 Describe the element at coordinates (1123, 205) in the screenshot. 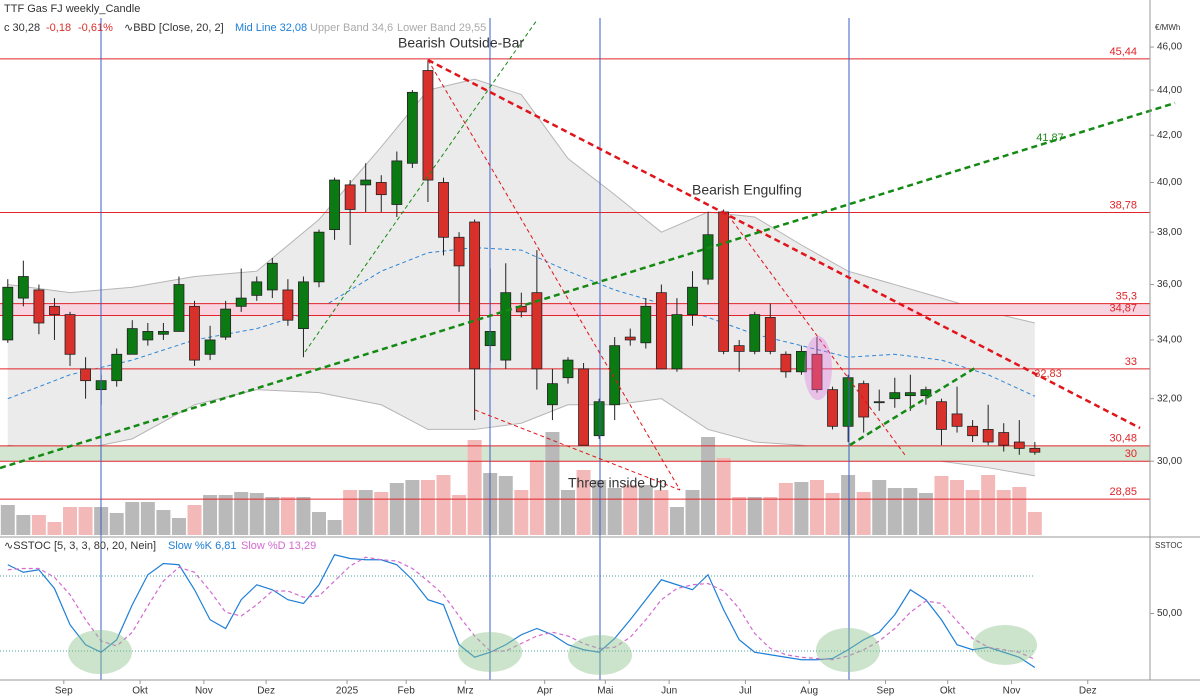

I see `level-label: 38,78` at that location.